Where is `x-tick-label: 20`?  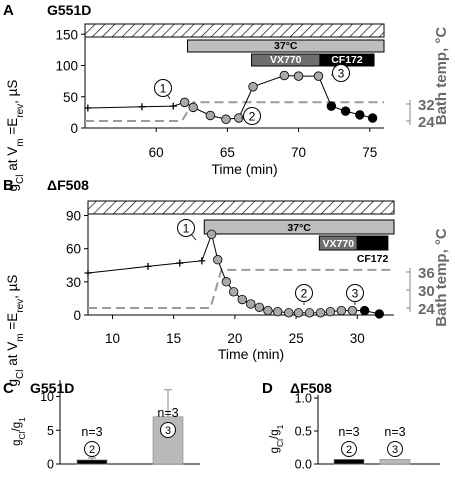
x-tick-label: 20 is located at coordinates (234, 338).